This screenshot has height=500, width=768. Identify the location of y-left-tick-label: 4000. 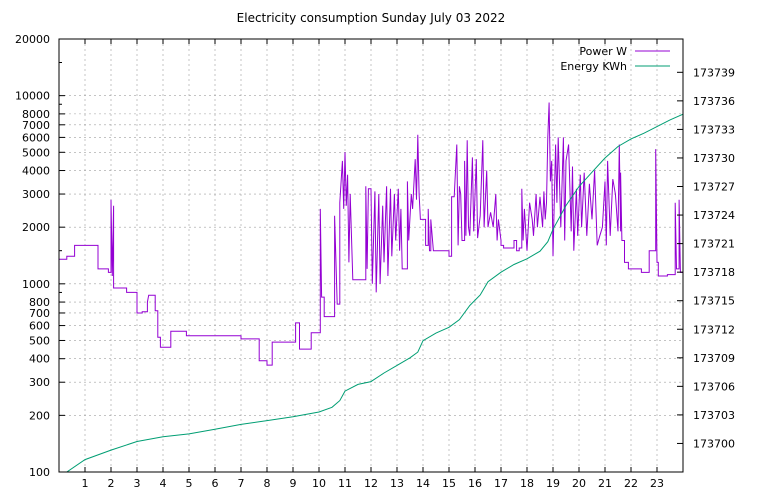
(36, 171).